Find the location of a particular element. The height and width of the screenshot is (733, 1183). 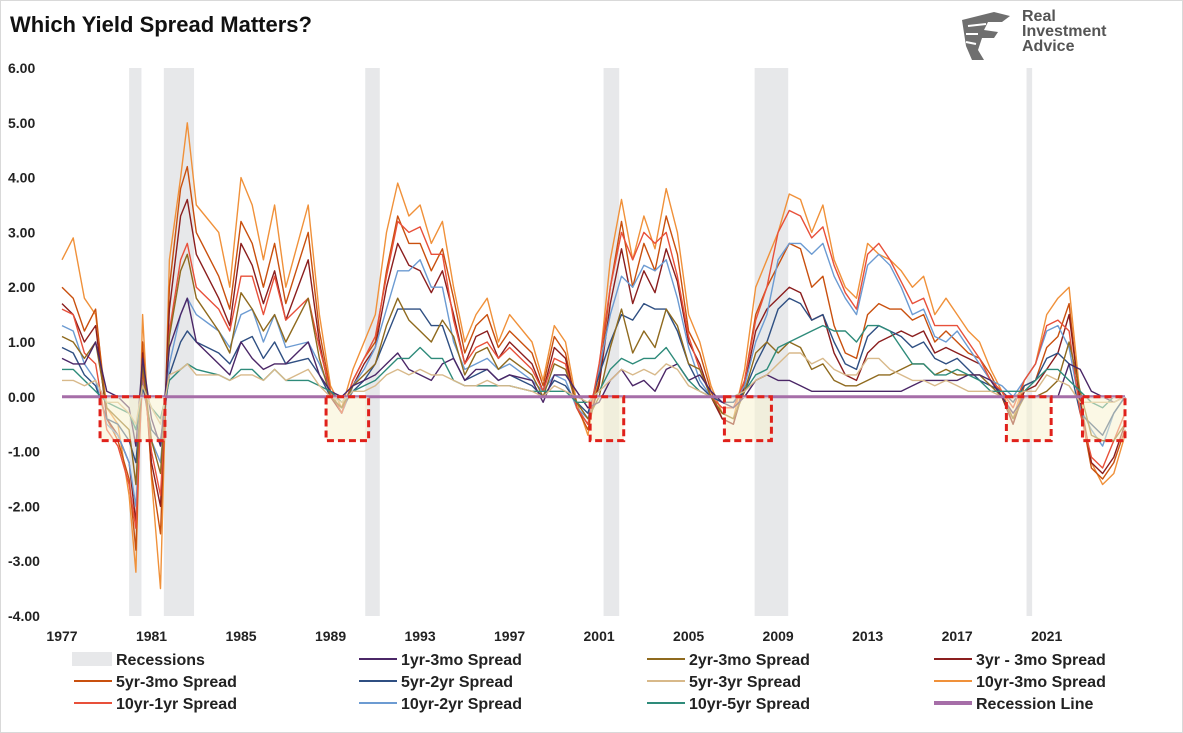

legend-swatch is located at coordinates (92, 659).